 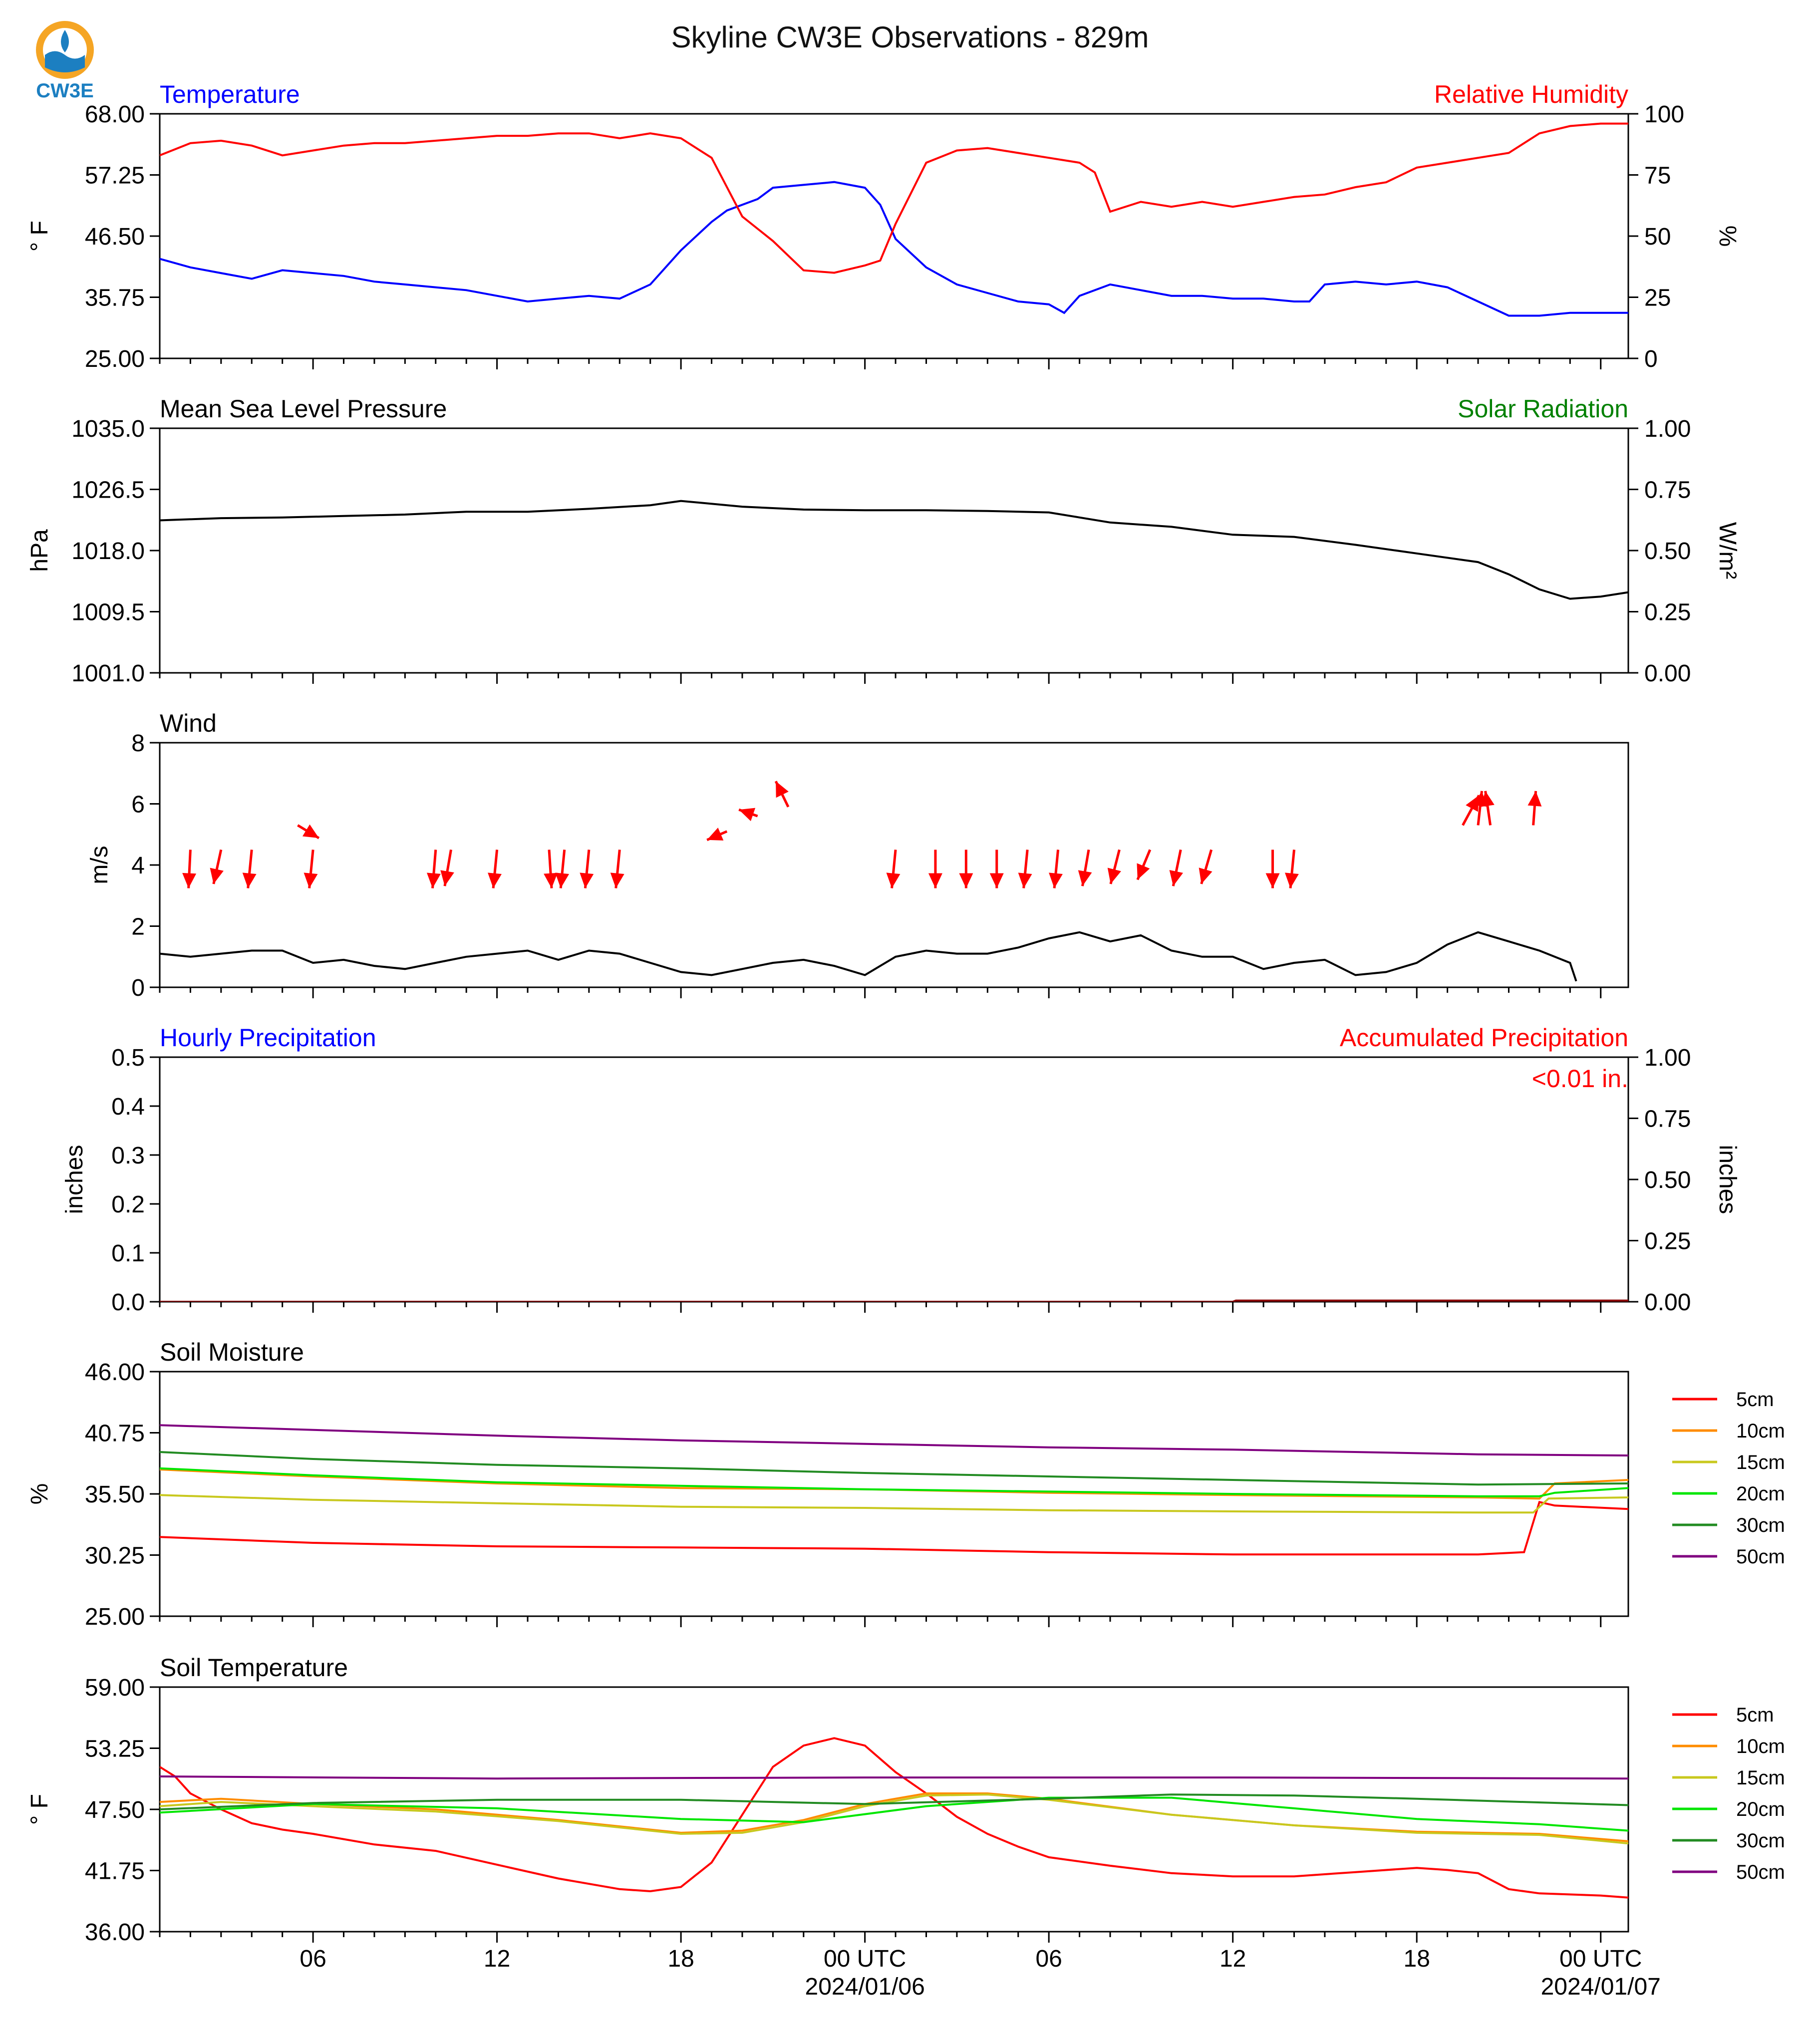 What do you see at coordinates (128, 1253) in the screenshot?
I see `y-left-tick-label: 0.1` at bounding box center [128, 1253].